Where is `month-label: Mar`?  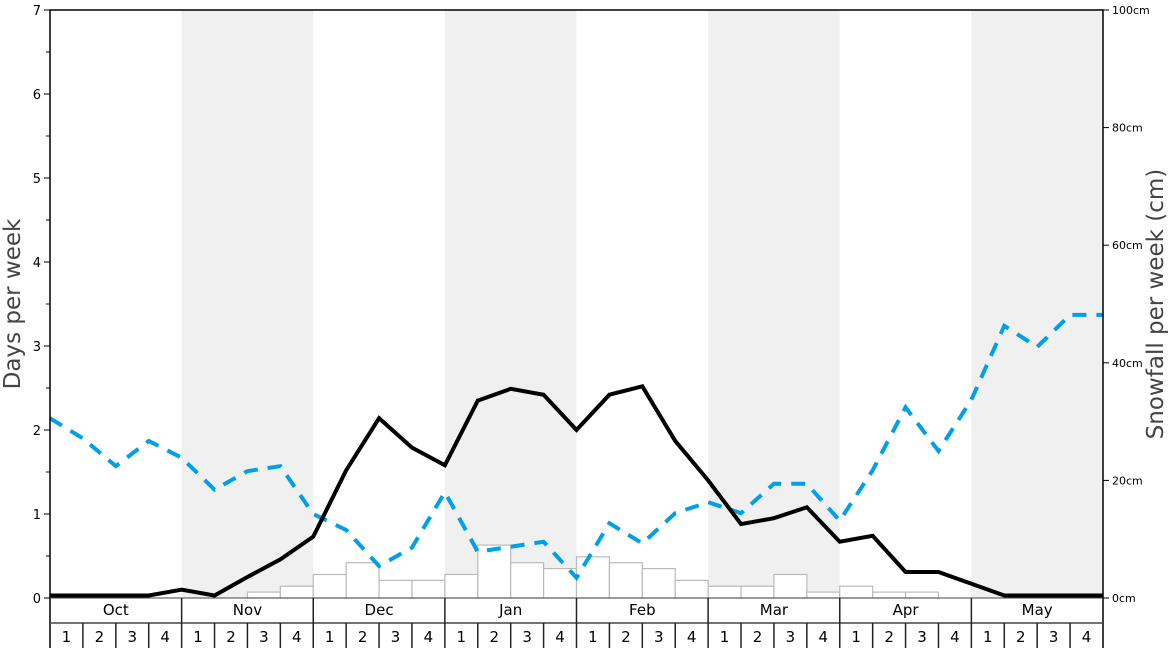
month-label: Mar is located at coordinates (774, 610).